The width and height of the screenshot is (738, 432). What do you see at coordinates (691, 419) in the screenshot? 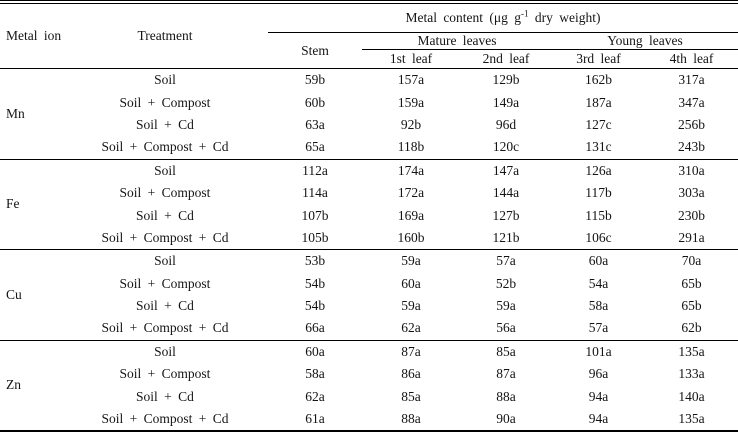
I see `value-cell: 135a` at bounding box center [691, 419].